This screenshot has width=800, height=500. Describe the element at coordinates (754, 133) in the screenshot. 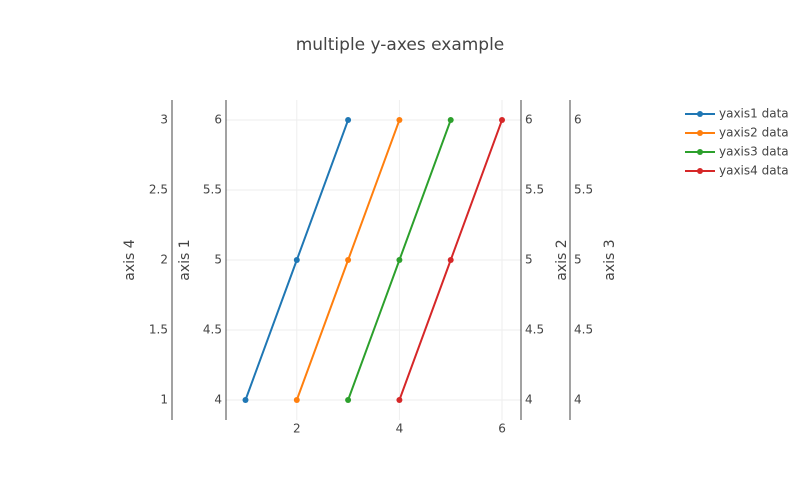

I see `legend-label: yaxis2 data` at that location.